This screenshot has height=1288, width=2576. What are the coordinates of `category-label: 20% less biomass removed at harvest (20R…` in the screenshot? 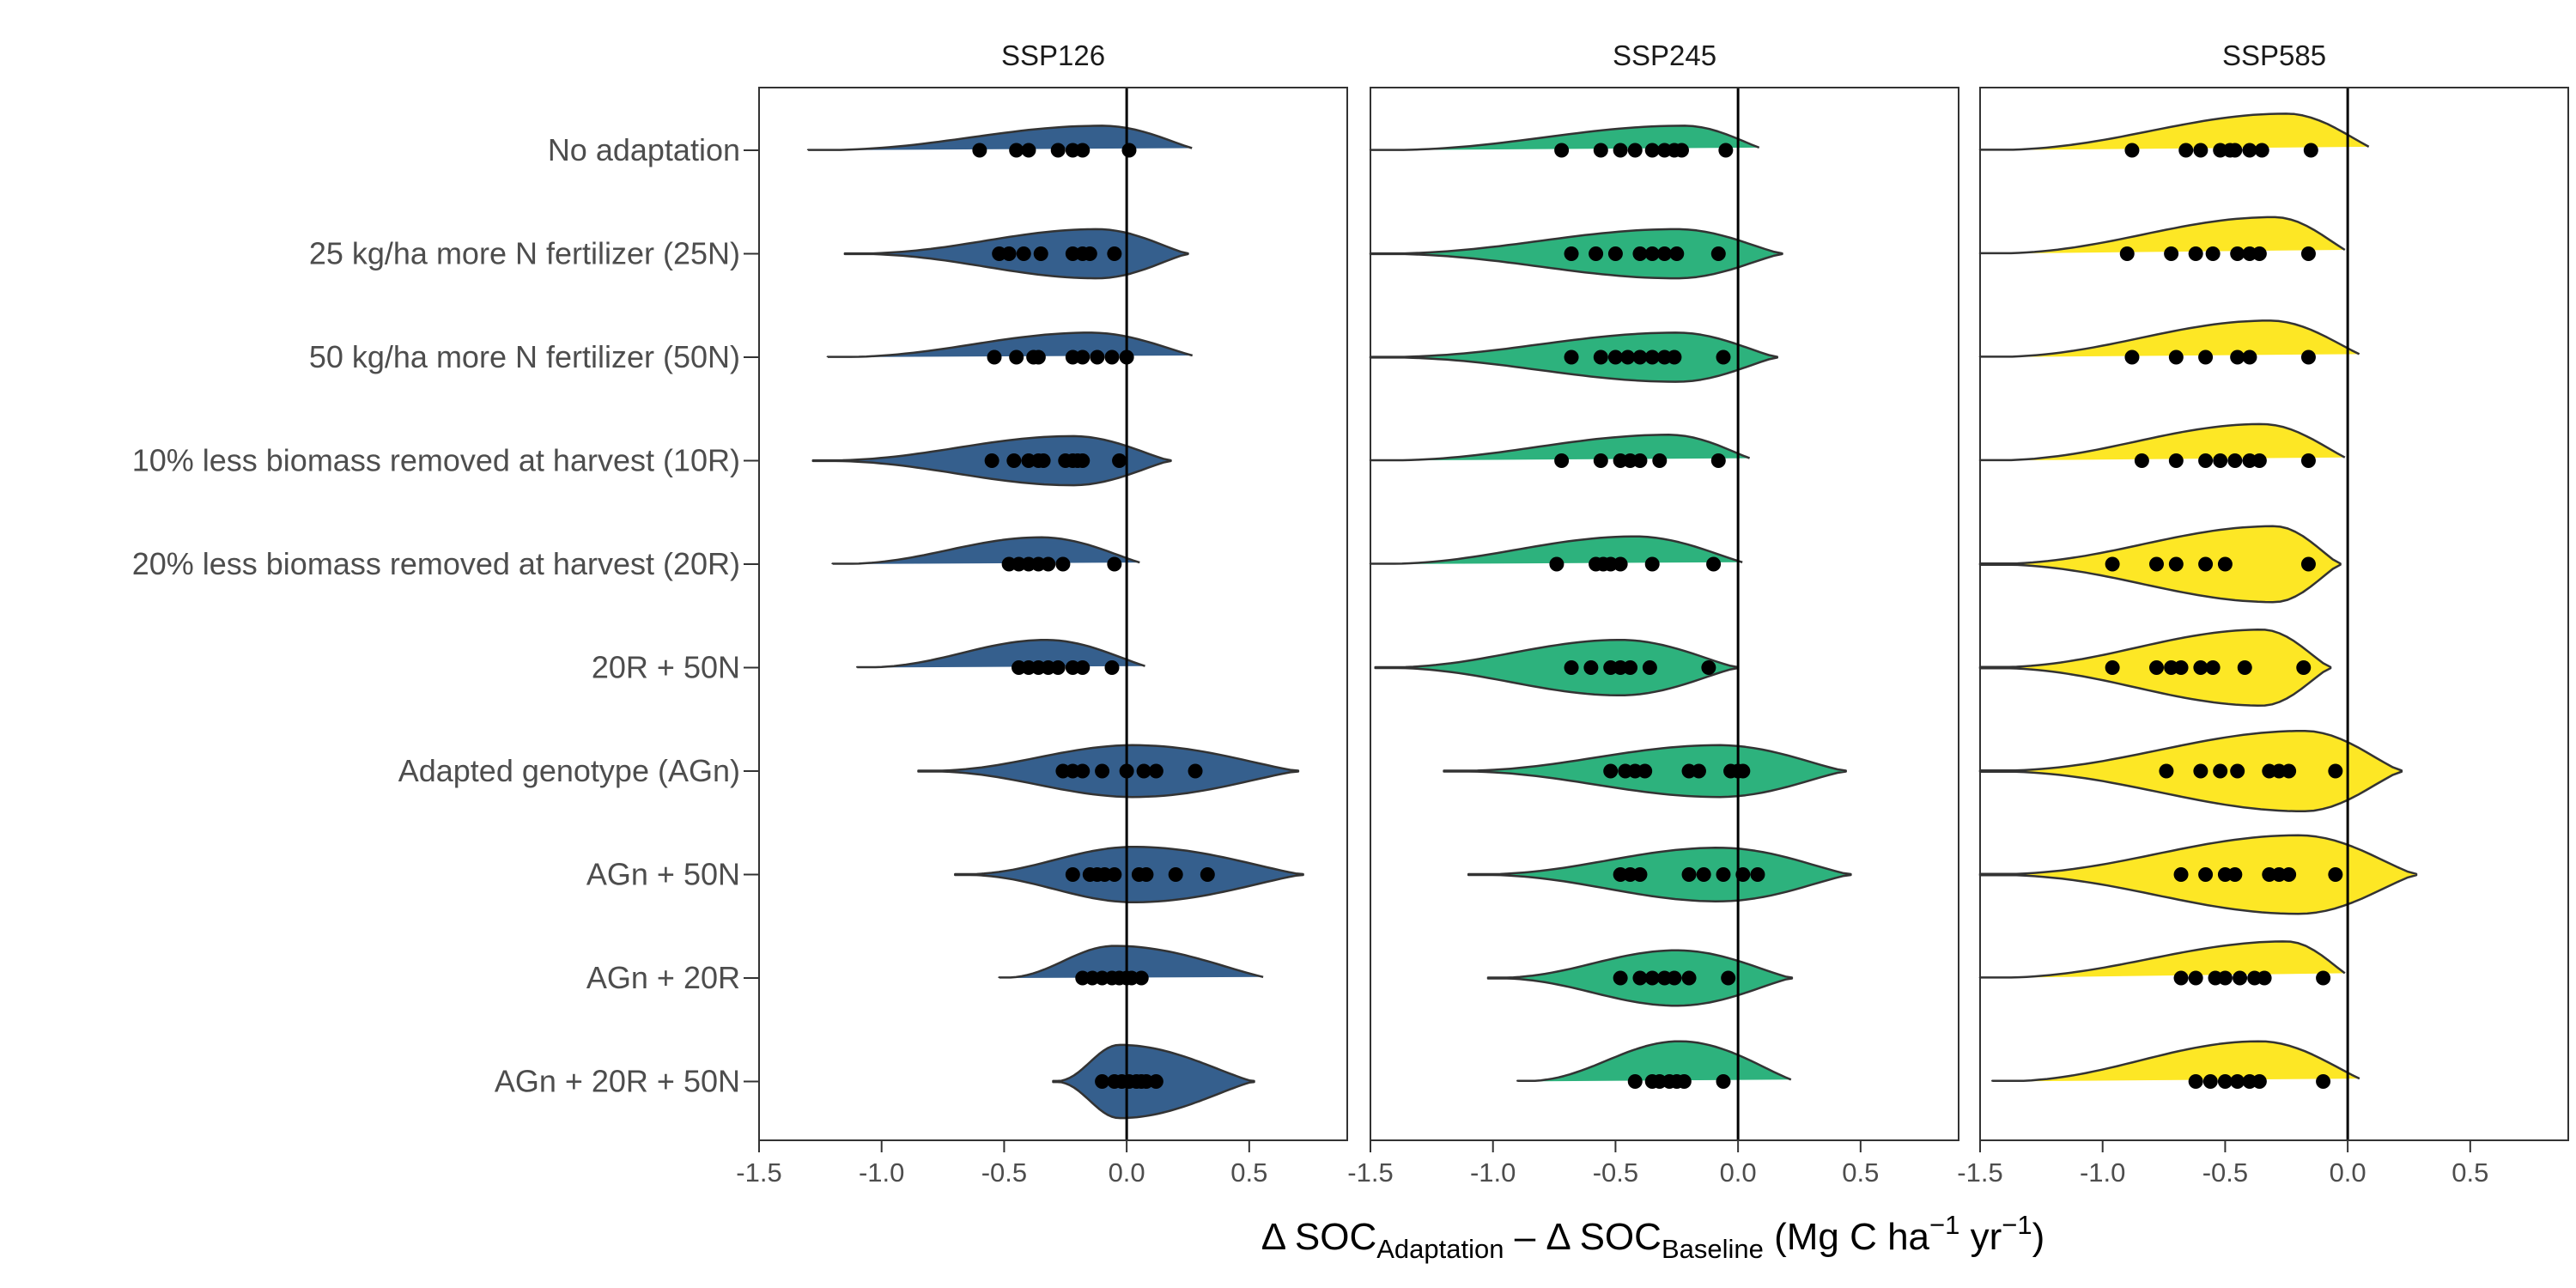 It's located at (436, 563).